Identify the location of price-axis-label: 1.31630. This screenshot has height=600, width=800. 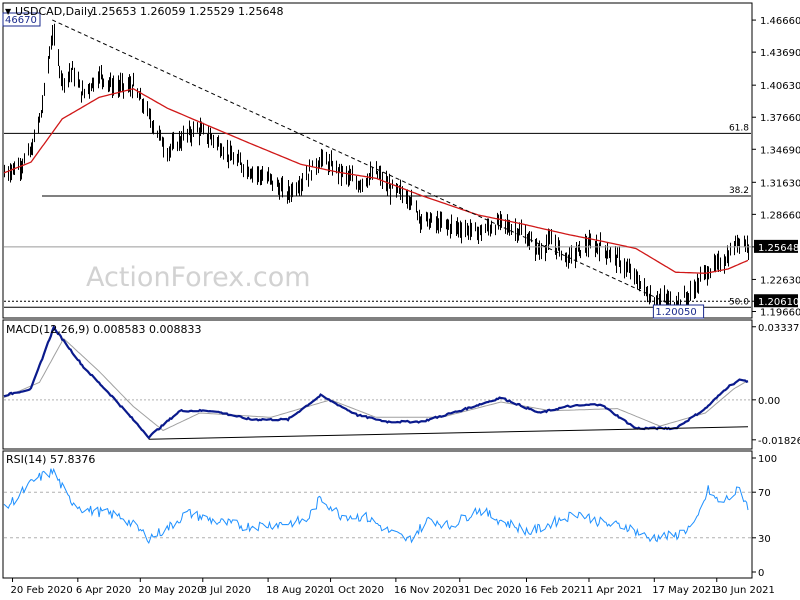
(780, 183).